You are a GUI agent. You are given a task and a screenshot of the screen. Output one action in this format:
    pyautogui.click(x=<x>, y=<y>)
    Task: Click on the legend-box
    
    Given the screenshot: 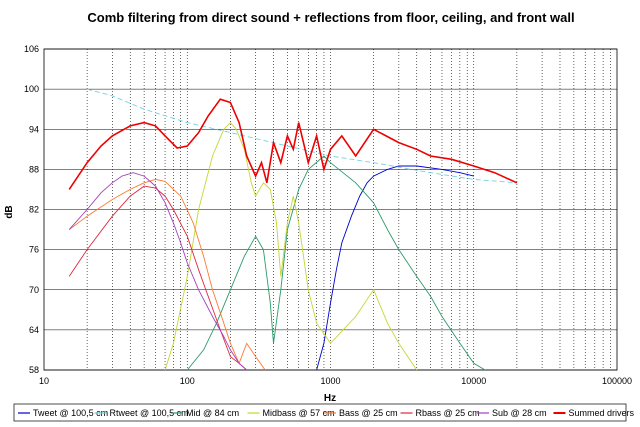 What is the action you would take?
    pyautogui.click(x=320, y=412)
    